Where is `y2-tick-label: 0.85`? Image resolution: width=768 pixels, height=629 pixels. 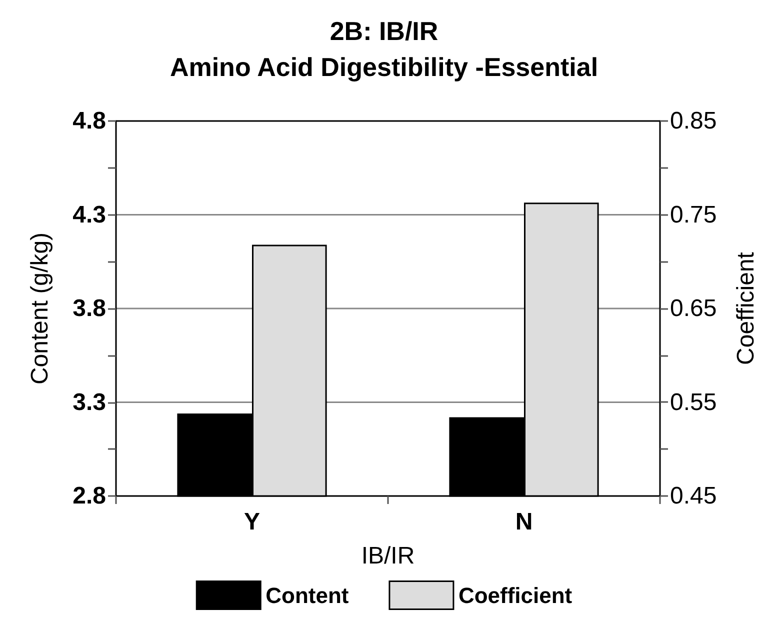
y2-tick-label: 0.85 is located at coordinates (693, 121).